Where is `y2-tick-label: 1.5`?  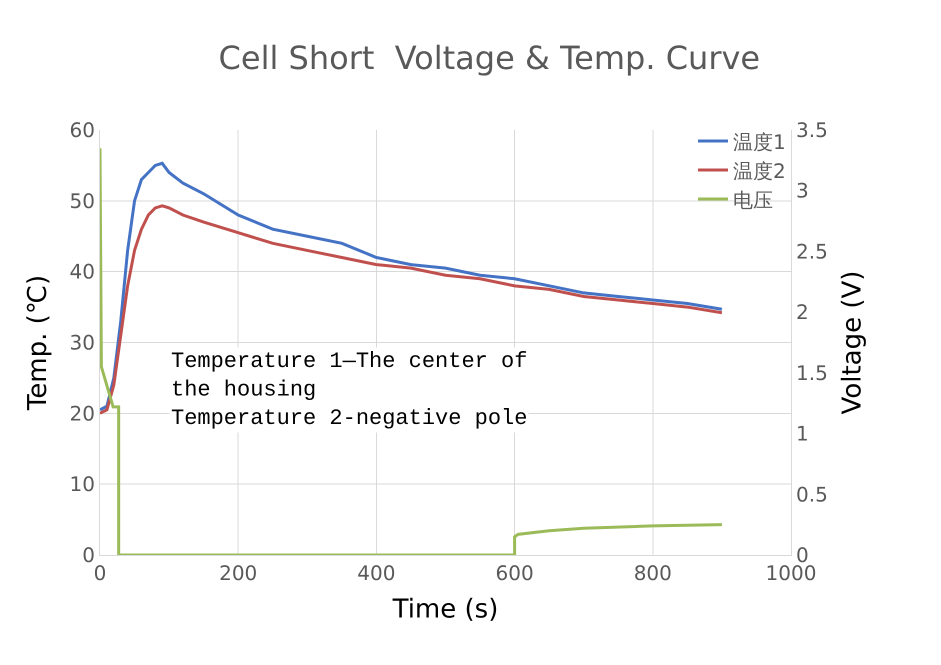 y2-tick-label: 1.5 is located at coordinates (812, 372).